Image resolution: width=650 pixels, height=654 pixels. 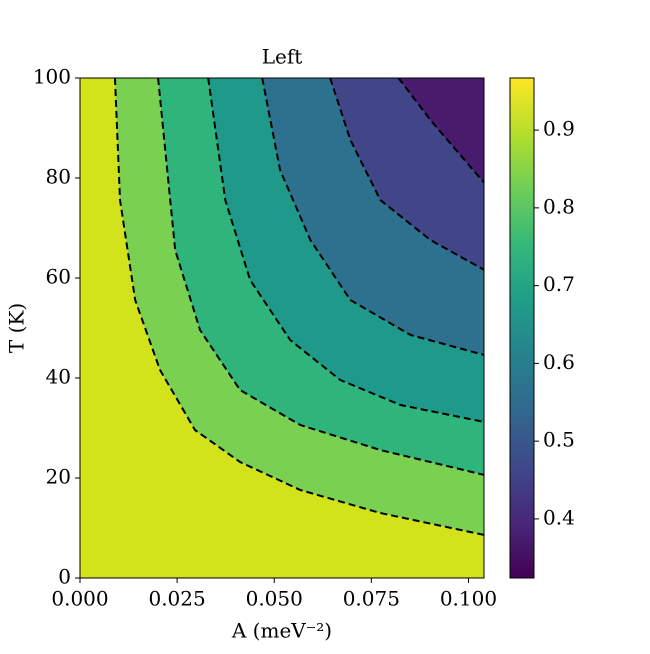 What do you see at coordinates (559, 284) in the screenshot?
I see `colorbar-tick-label: 0.7` at bounding box center [559, 284].